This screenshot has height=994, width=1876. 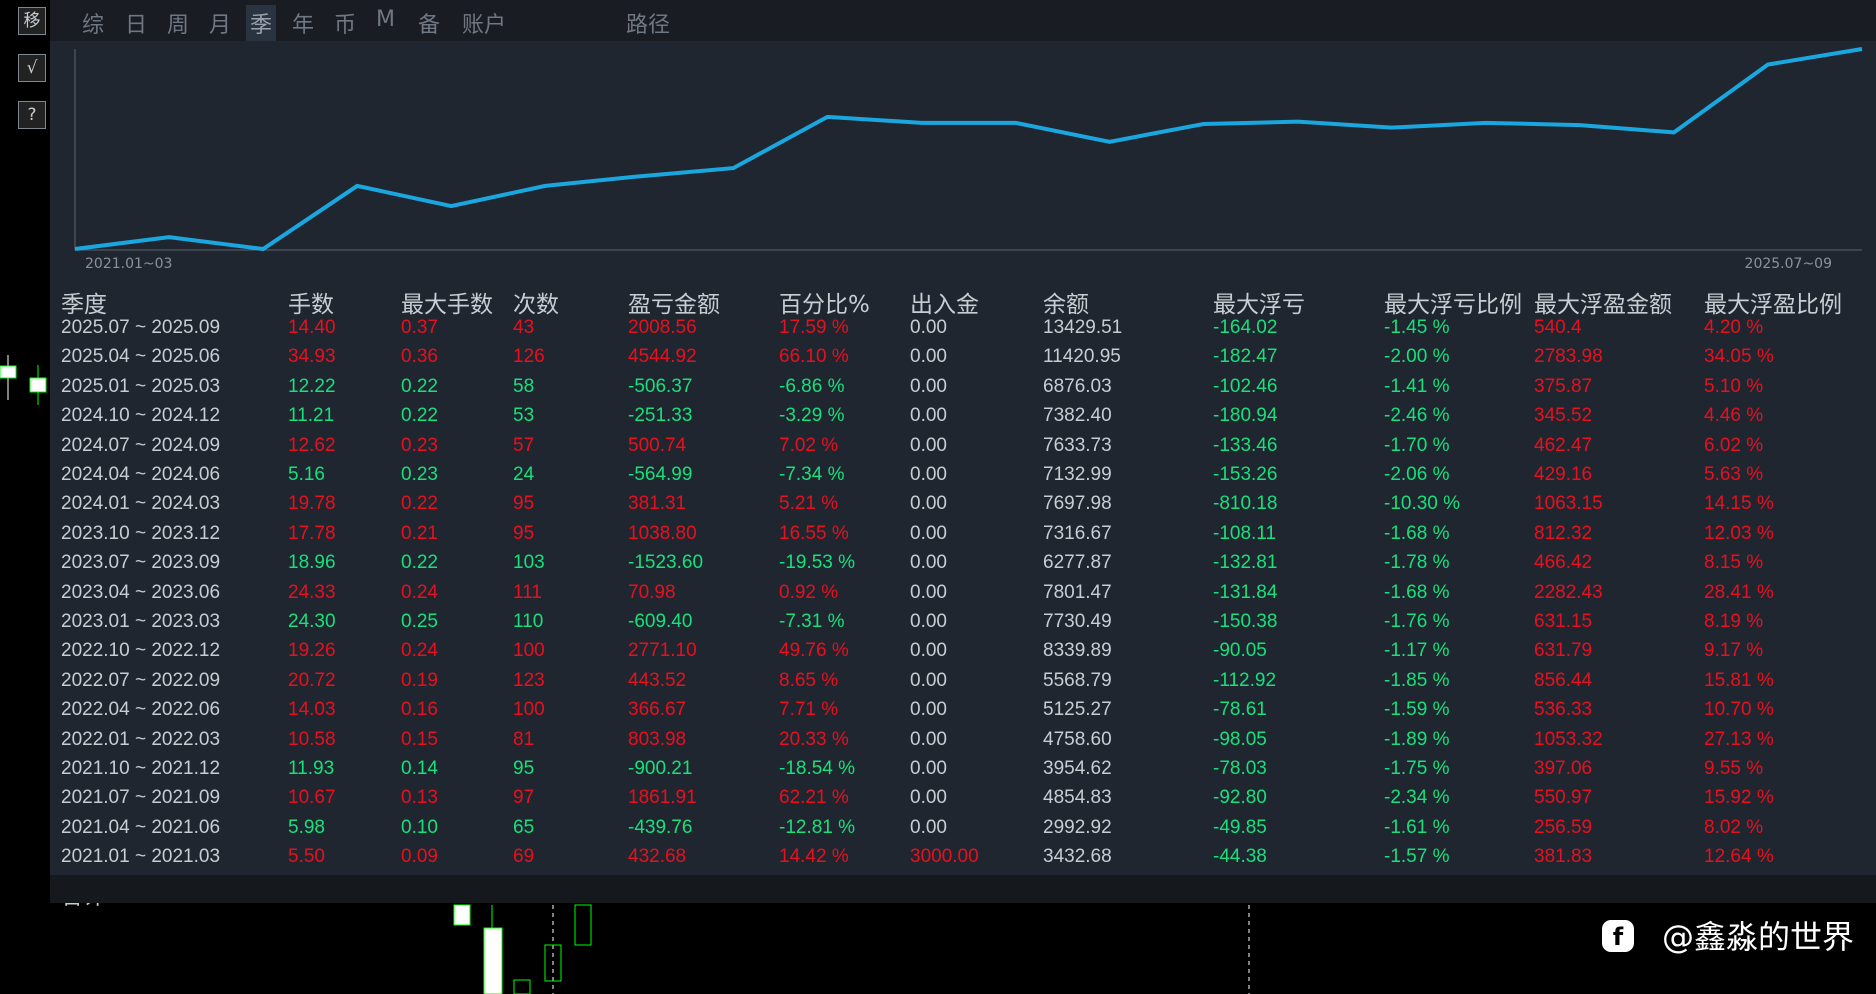 What do you see at coordinates (1558, 327) in the screenshot?
I see `table-cell: 540.4` at bounding box center [1558, 327].